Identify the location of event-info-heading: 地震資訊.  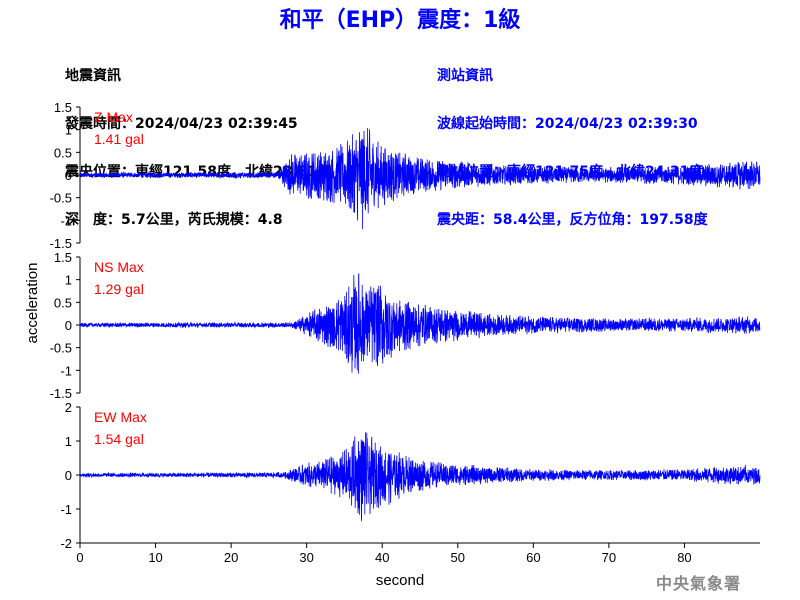
(93, 76).